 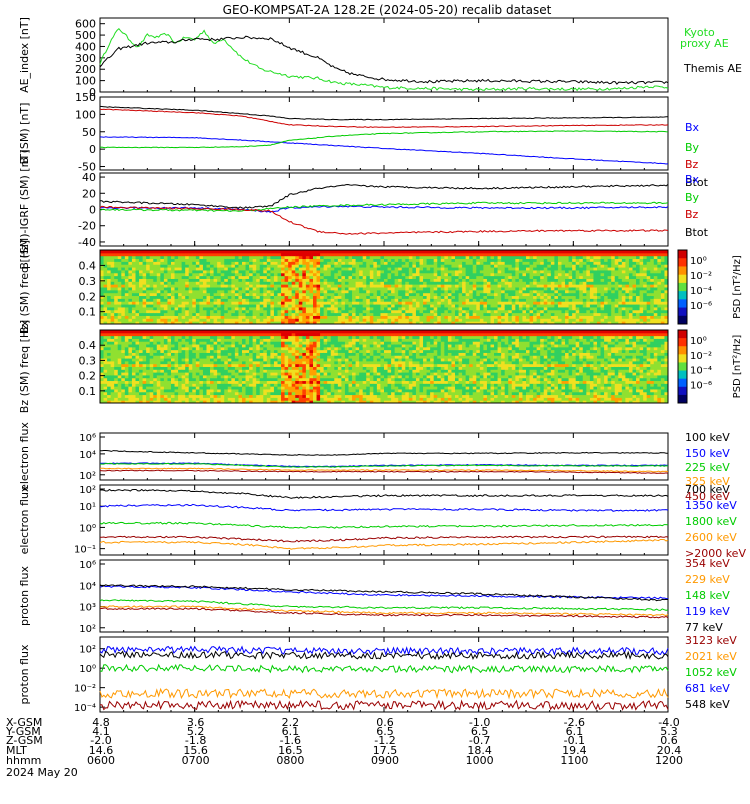 I want to click on y-tick-label: 0.2, so click(x=88, y=296).